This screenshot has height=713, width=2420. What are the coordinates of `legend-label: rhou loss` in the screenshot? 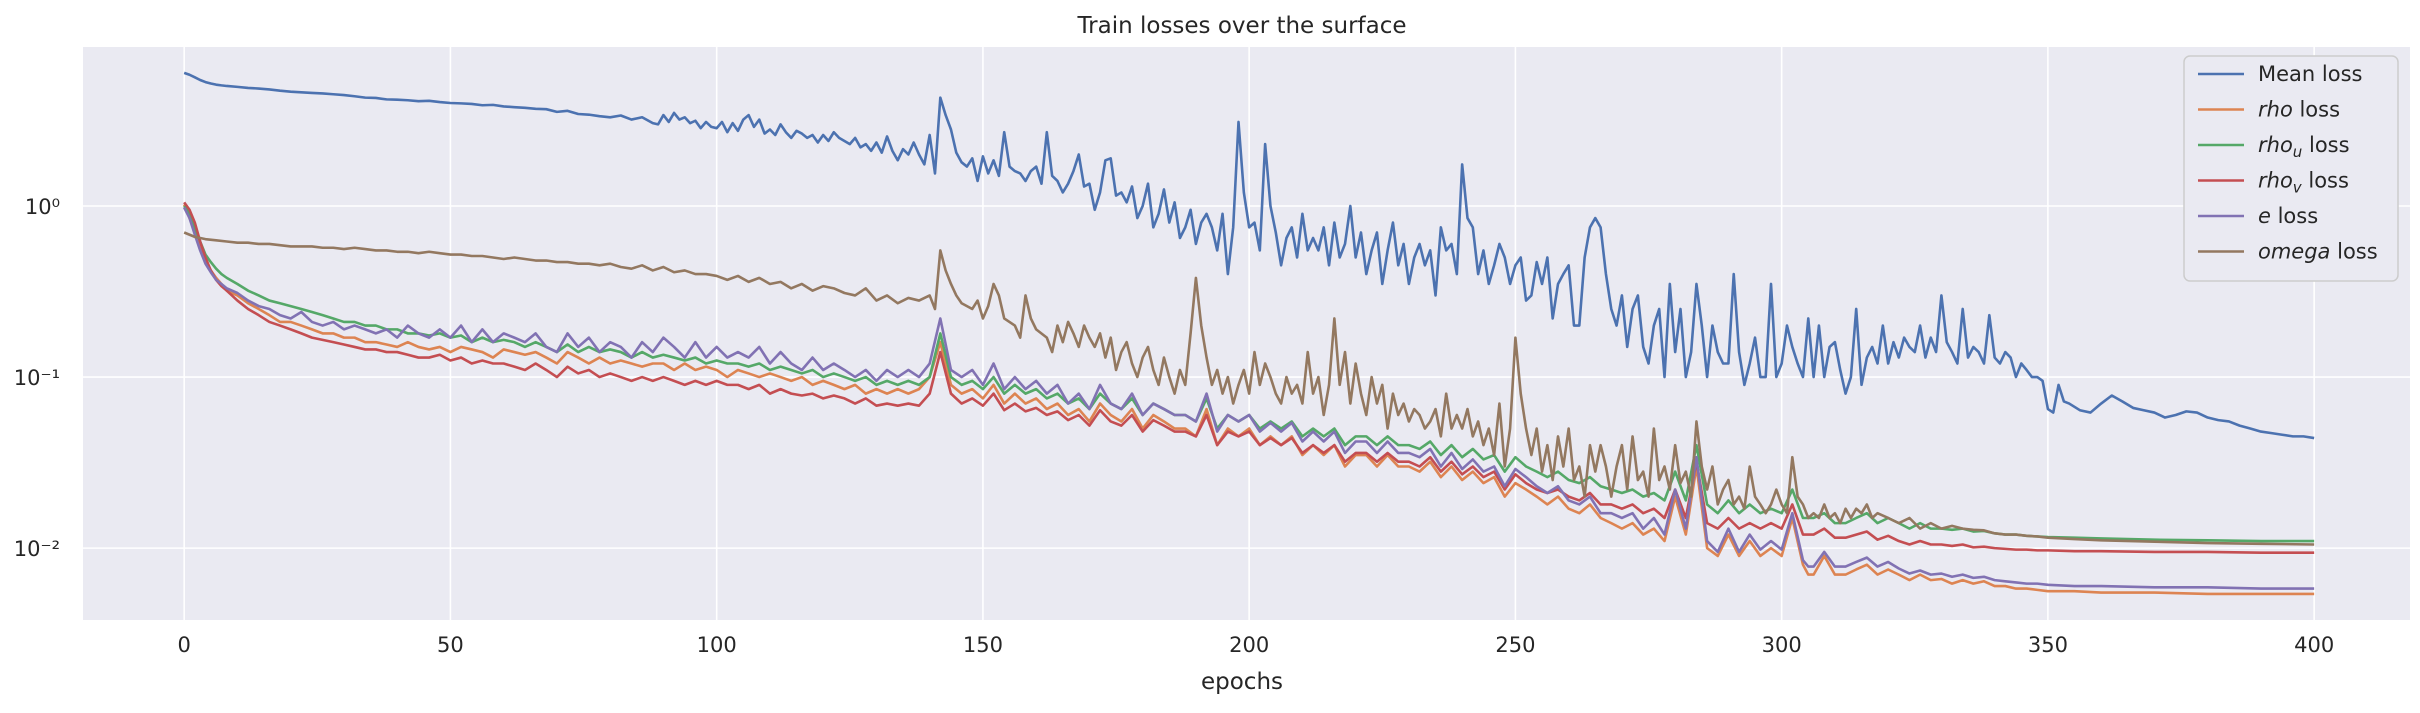 It's located at (2304, 147).